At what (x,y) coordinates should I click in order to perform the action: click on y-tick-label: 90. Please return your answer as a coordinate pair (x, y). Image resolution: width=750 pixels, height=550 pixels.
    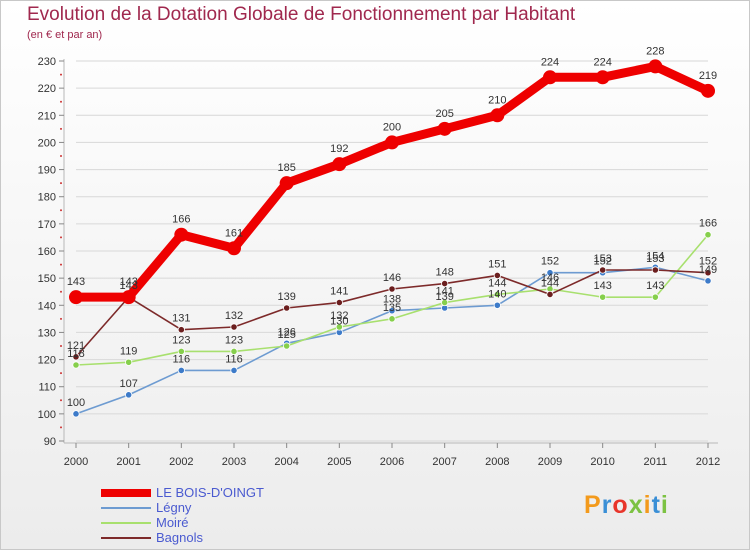
    Looking at the image, I should click on (50, 442).